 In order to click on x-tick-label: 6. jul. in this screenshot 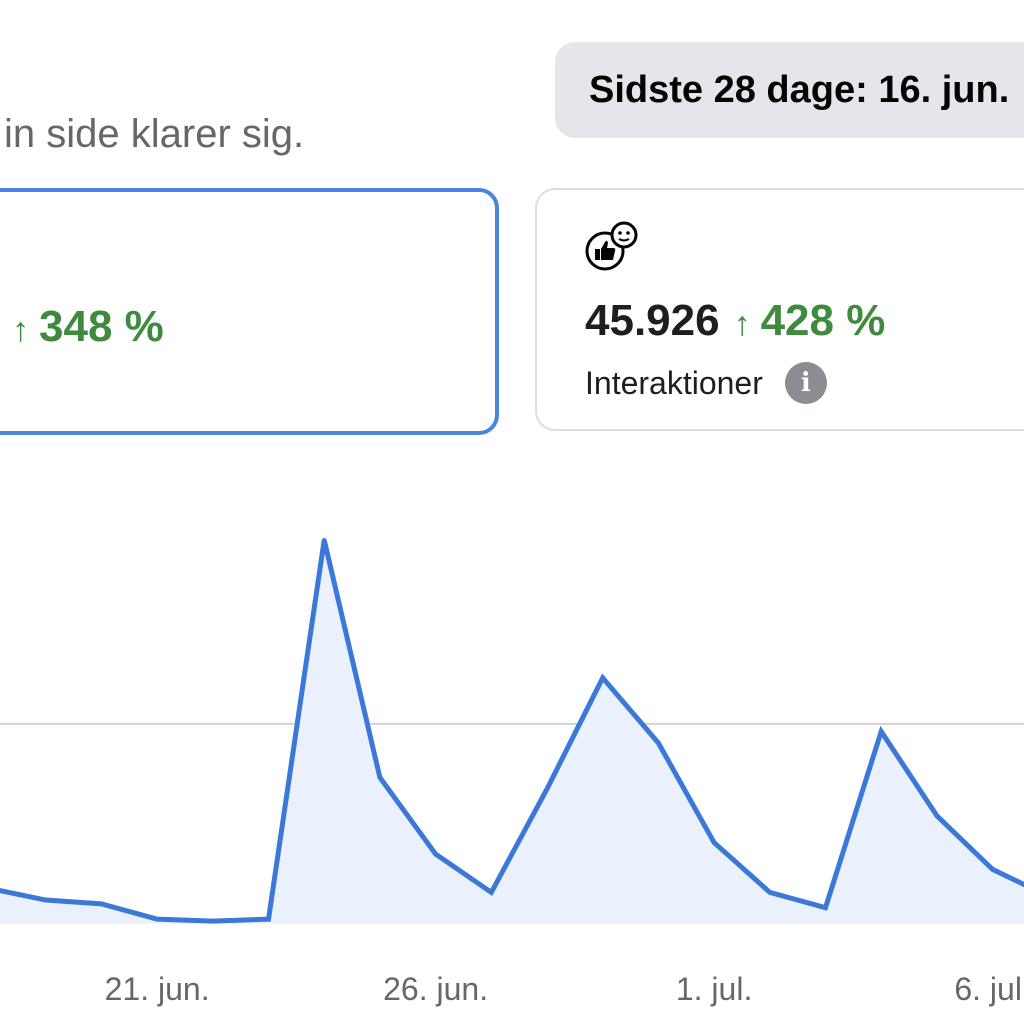, I will do `click(989, 989)`.